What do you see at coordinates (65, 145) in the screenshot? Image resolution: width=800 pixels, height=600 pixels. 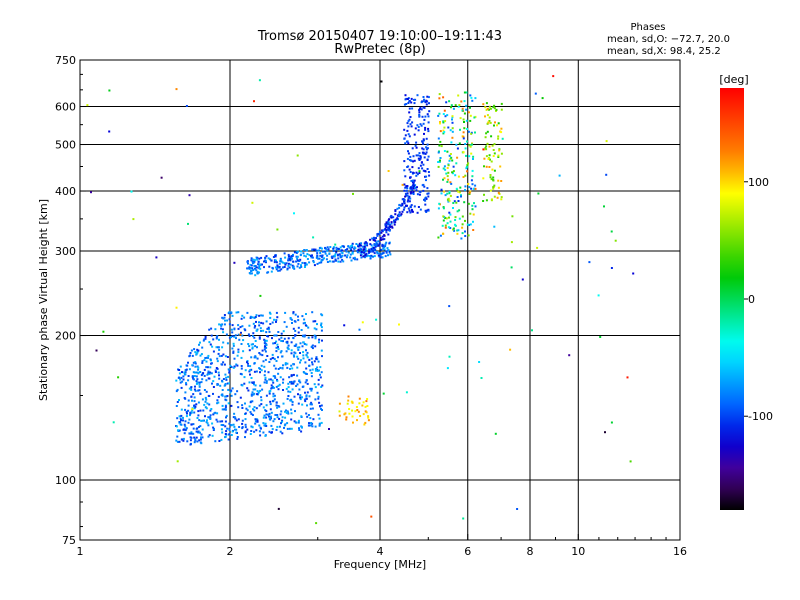 I see `y-tick-label: 500` at bounding box center [65, 145].